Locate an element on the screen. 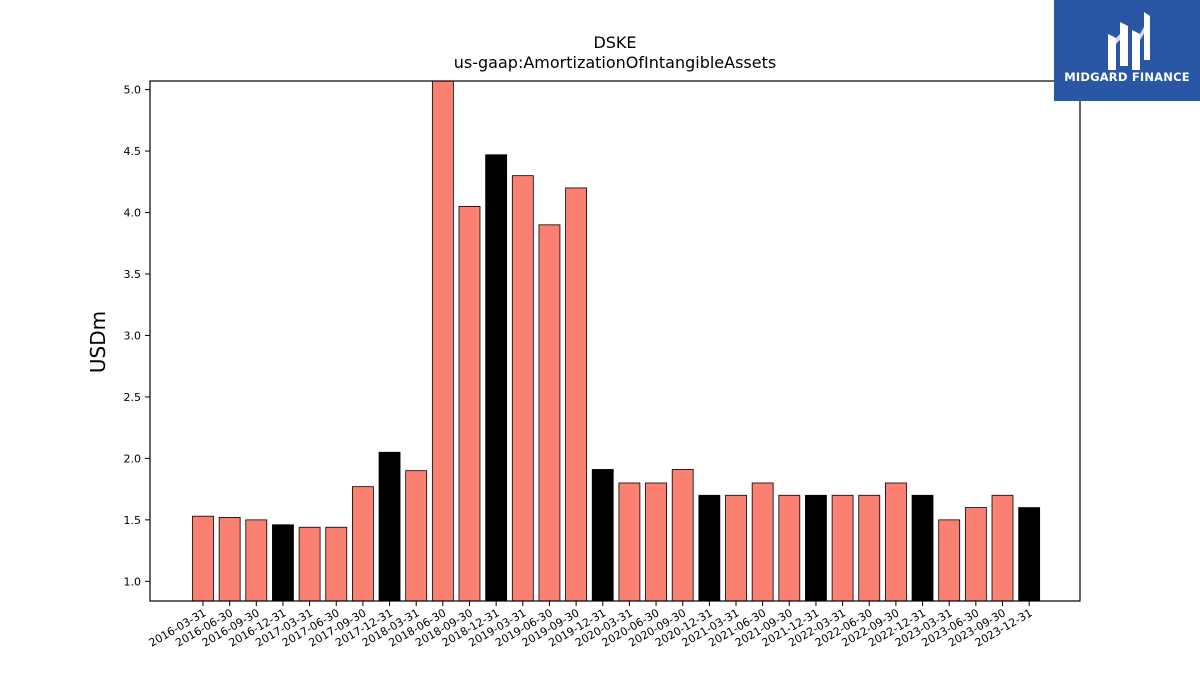 This screenshot has height=675, width=1200. y-tick-label: 2.5 is located at coordinates (133, 397).